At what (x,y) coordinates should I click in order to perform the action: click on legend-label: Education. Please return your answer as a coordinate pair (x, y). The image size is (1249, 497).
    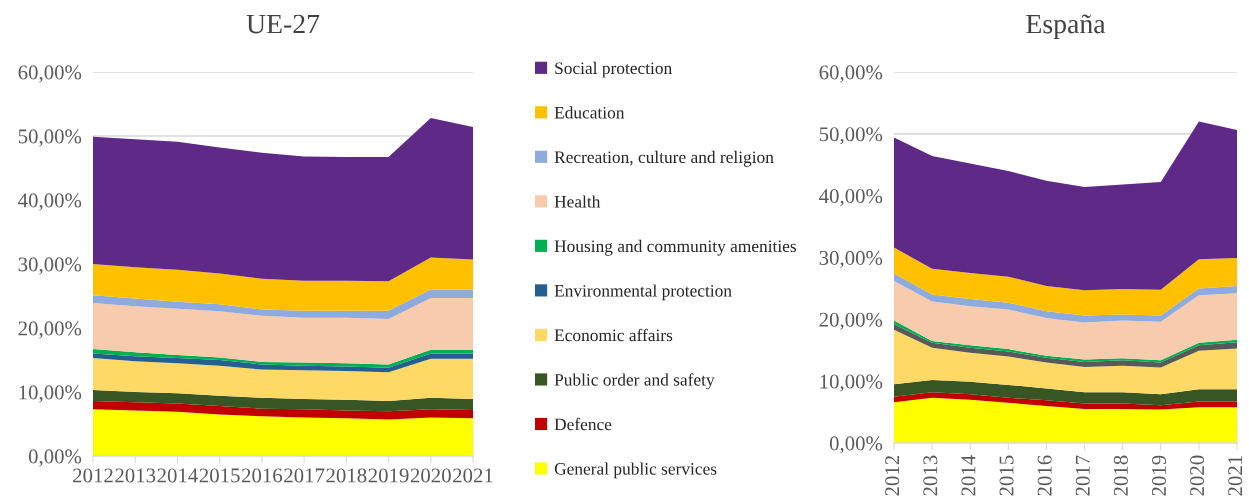
    Looking at the image, I should click on (589, 112).